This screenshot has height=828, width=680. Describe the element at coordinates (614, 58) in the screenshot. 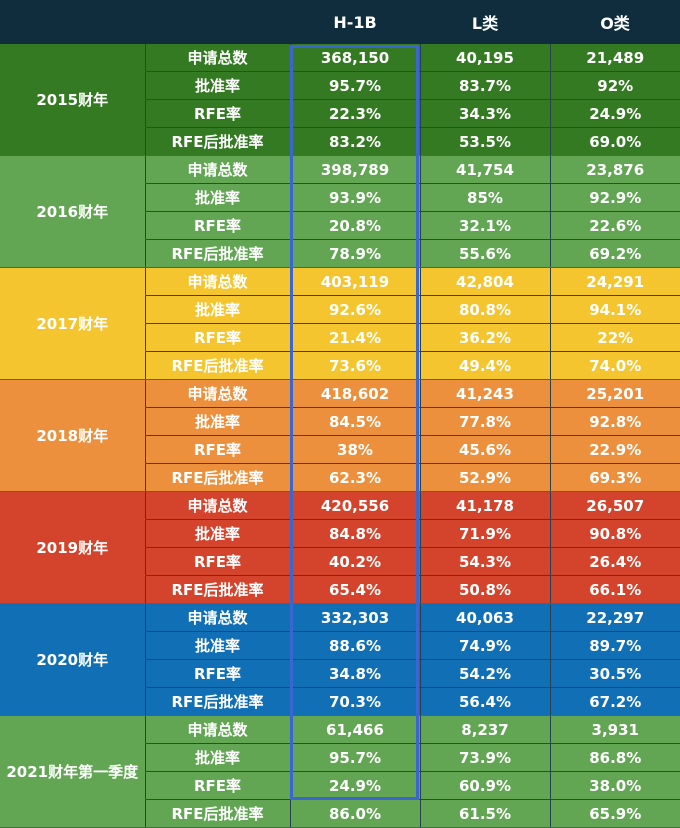

I see `o-value: 21,489` at that location.